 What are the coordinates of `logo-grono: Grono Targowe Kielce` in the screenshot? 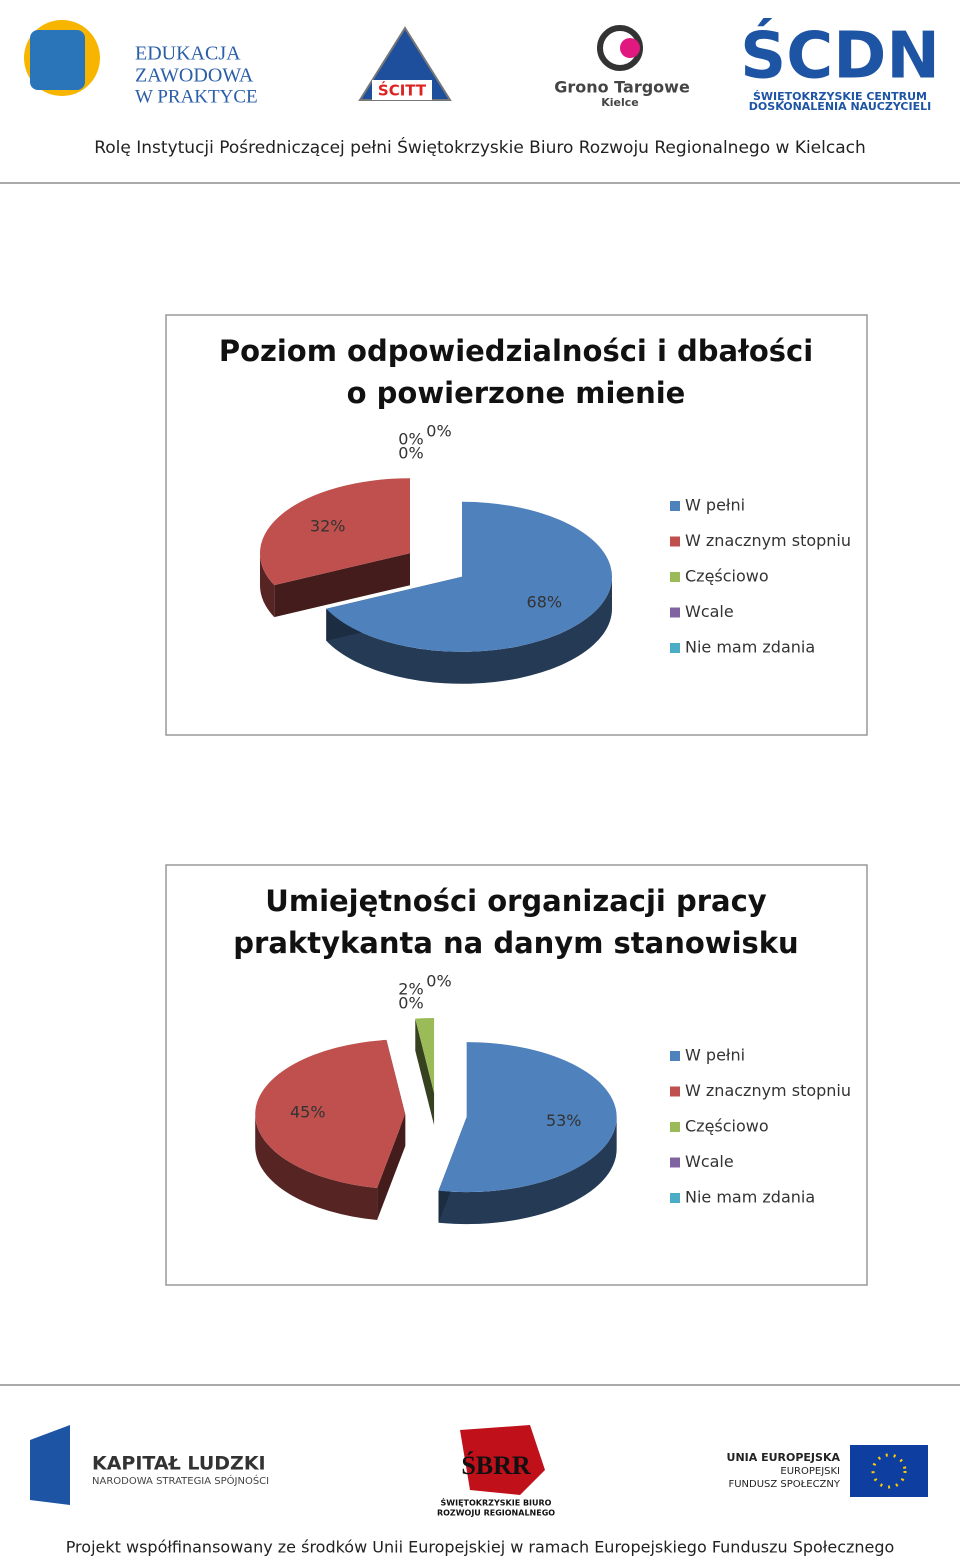 It's located at (622, 67).